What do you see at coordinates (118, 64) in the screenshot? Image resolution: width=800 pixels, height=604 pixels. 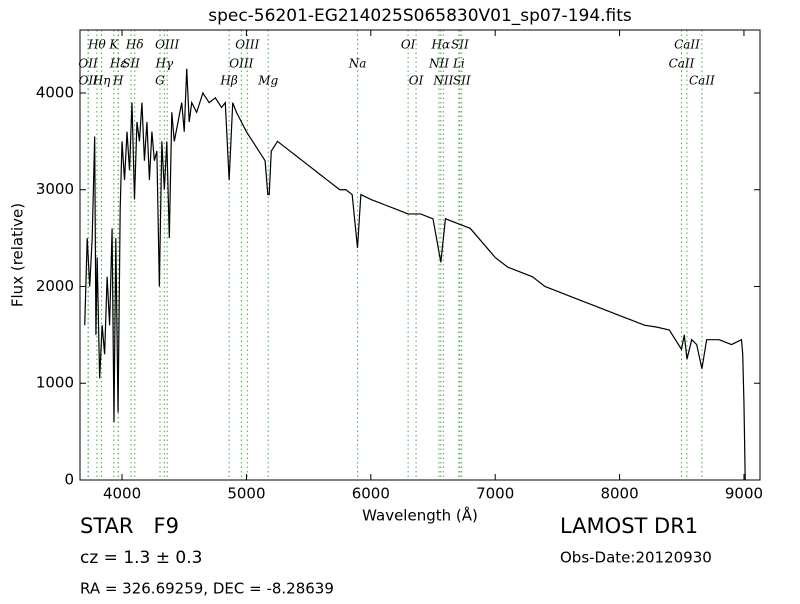 I see `spectral-line-label: Hε` at bounding box center [118, 64].